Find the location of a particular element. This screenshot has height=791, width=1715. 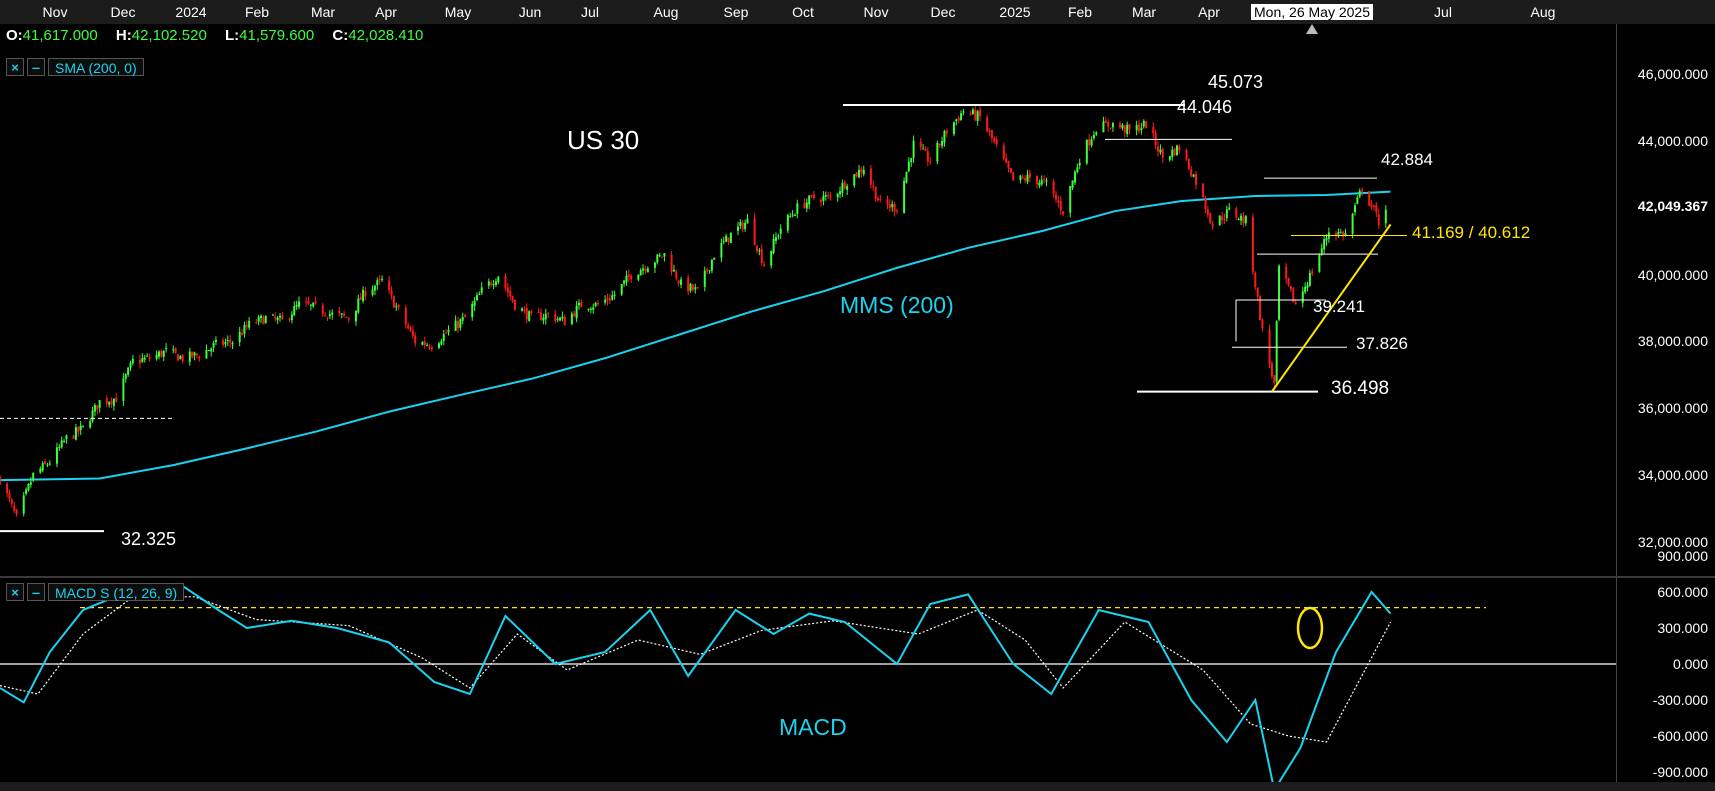

macd-tick-label: 0.000 is located at coordinates (1690, 664).